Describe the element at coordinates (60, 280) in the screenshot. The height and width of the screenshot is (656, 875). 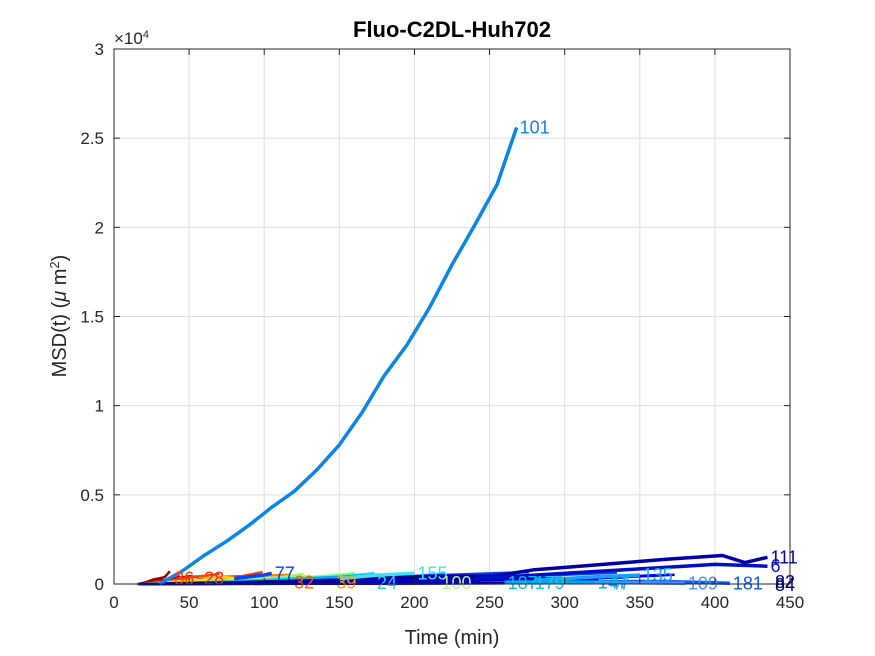
I see `y-axis-label-unit: m` at that location.